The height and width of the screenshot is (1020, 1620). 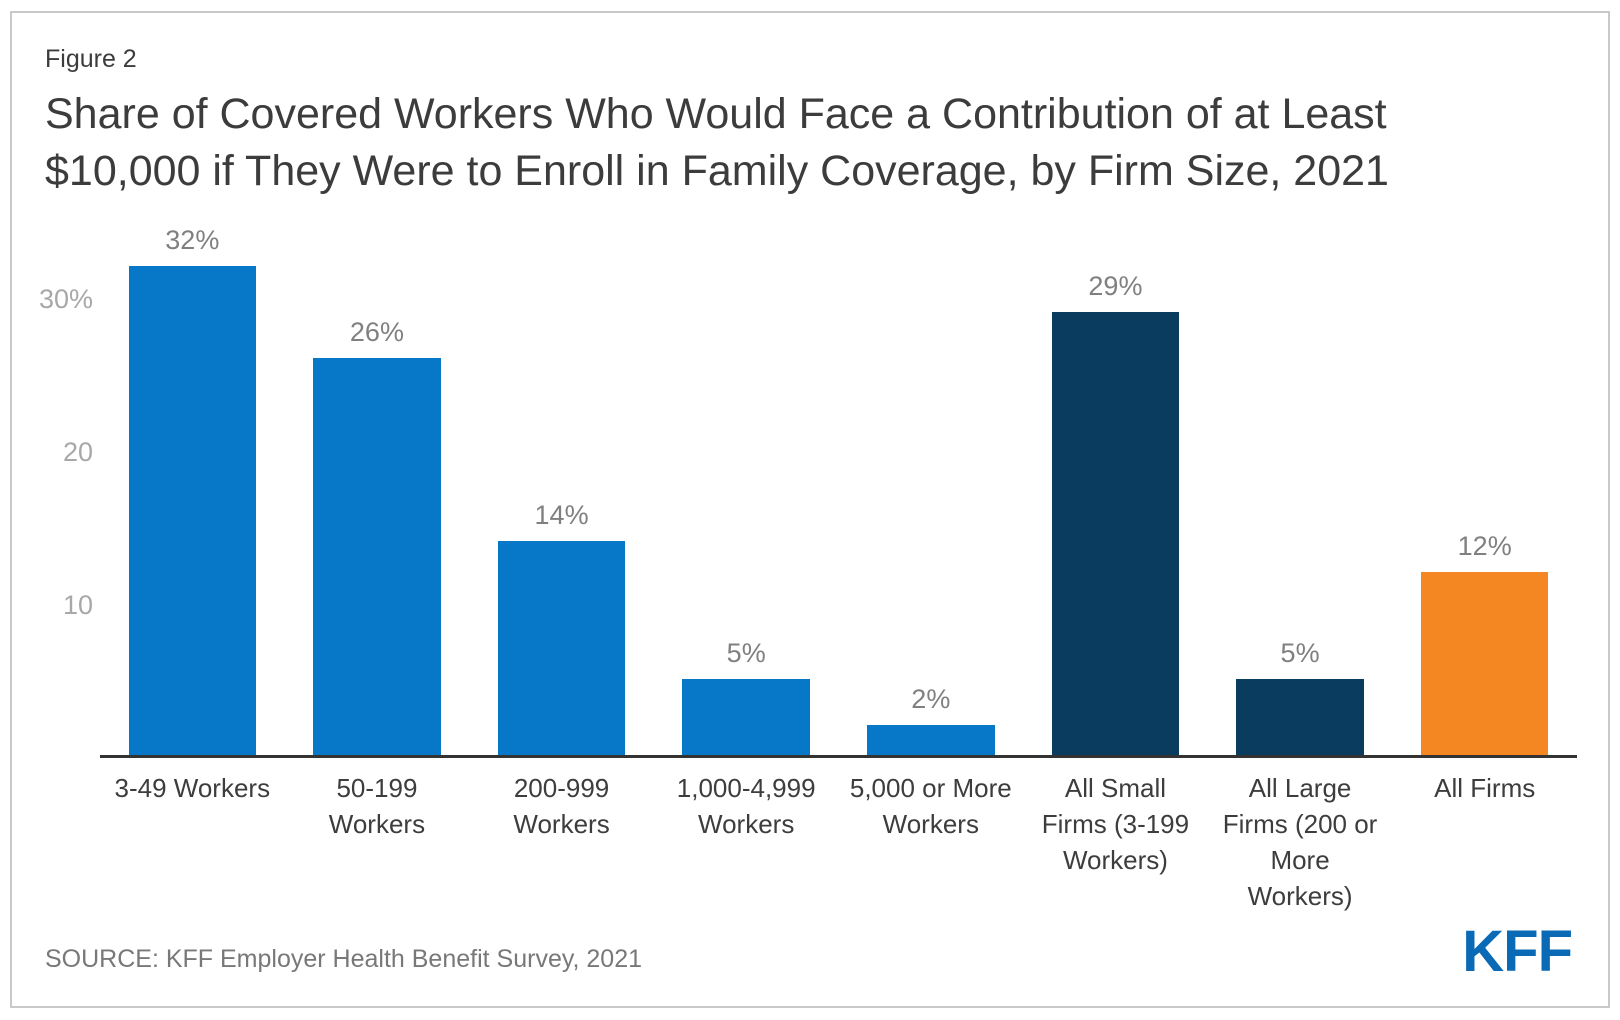 I want to click on x-axis-category-label: All Firms, so click(x=1485, y=788).